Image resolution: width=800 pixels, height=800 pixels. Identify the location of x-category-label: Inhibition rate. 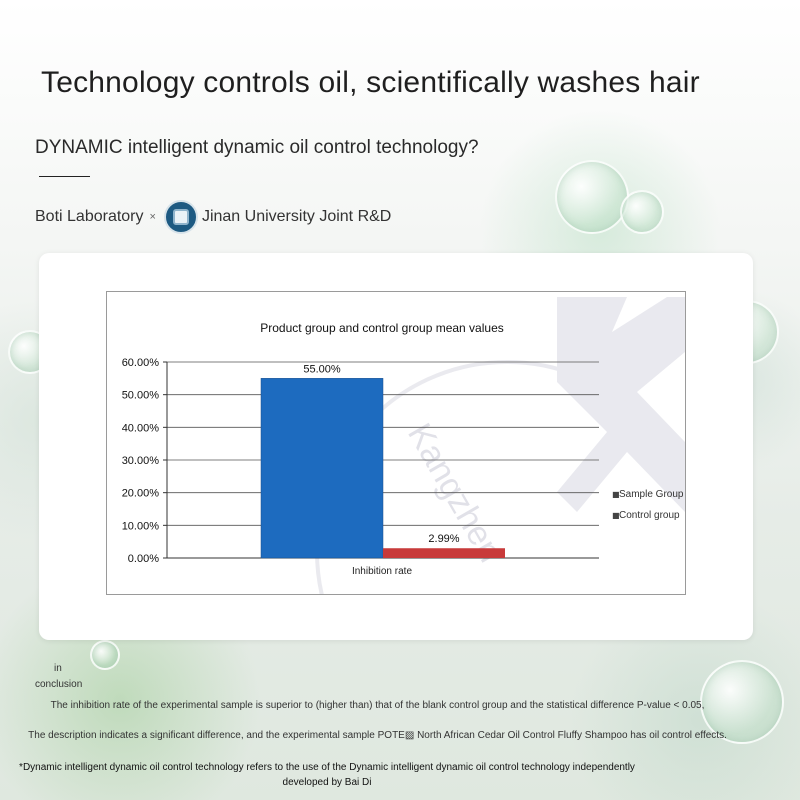
(382, 571).